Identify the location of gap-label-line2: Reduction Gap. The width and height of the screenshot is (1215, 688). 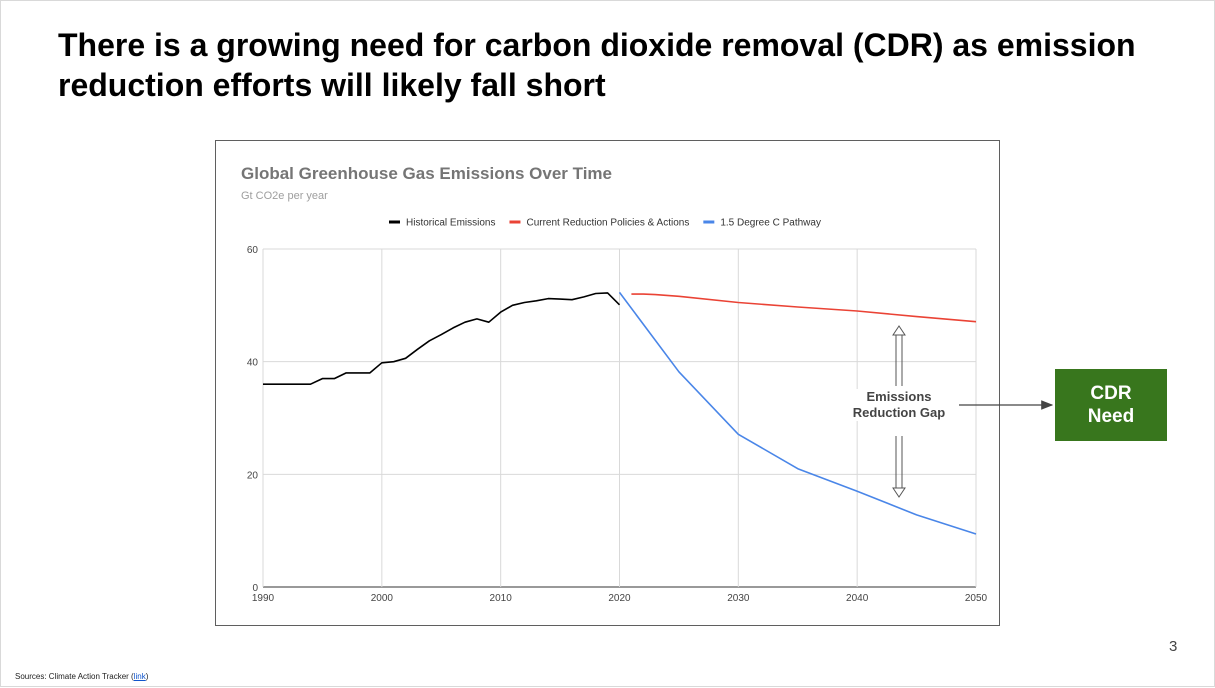
(899, 412).